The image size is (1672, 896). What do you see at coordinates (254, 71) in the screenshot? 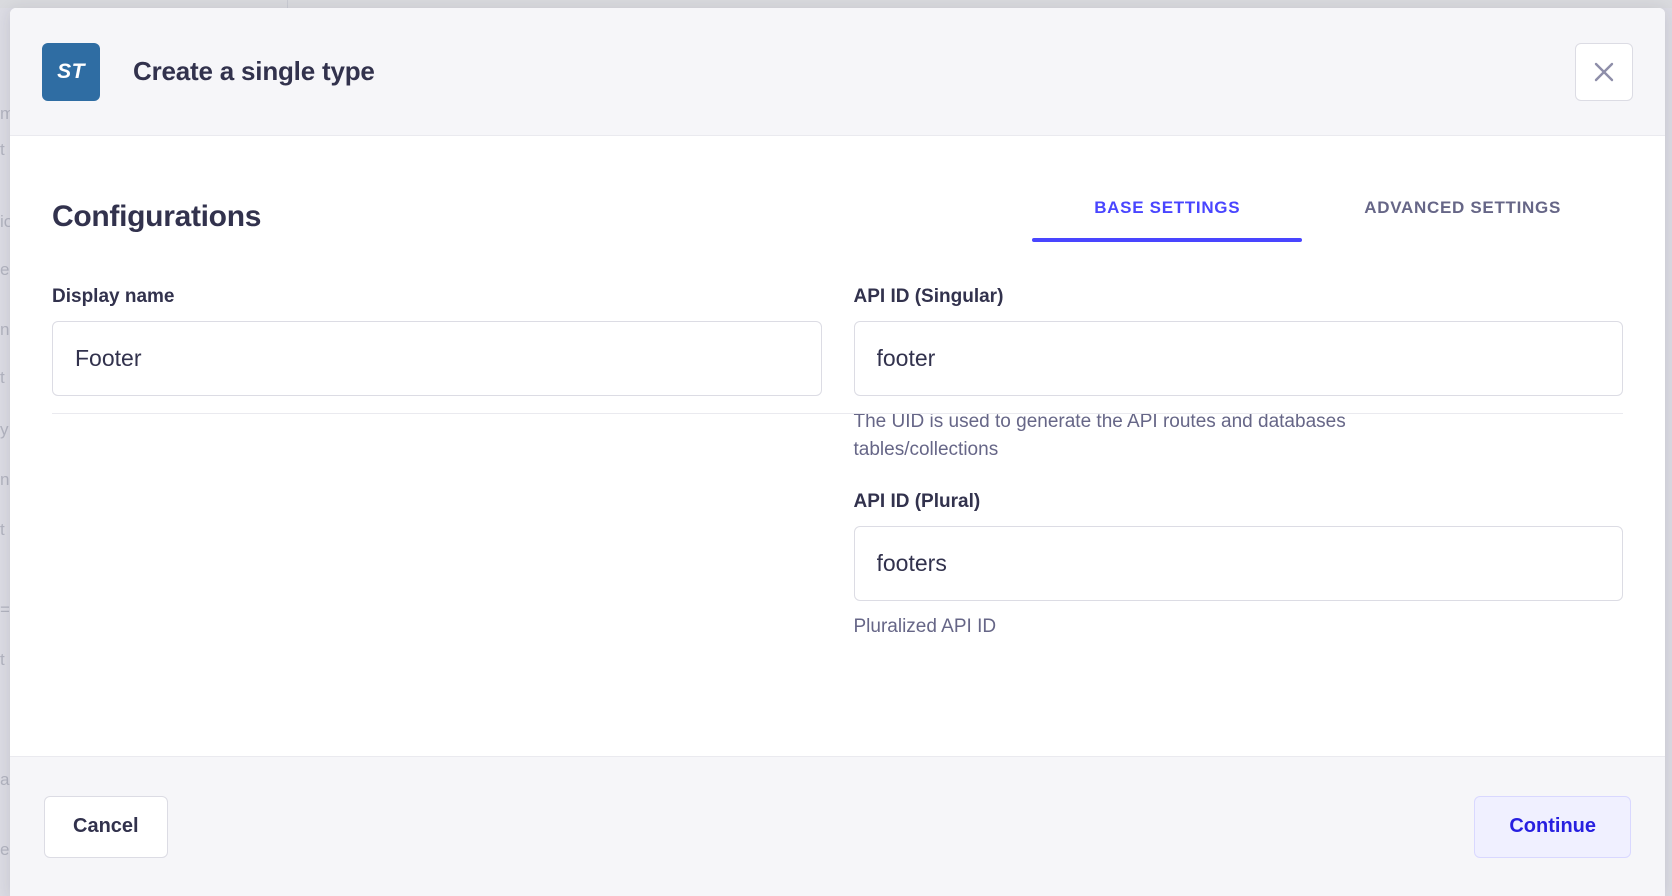
I see `modal-title: Create a single type` at bounding box center [254, 71].